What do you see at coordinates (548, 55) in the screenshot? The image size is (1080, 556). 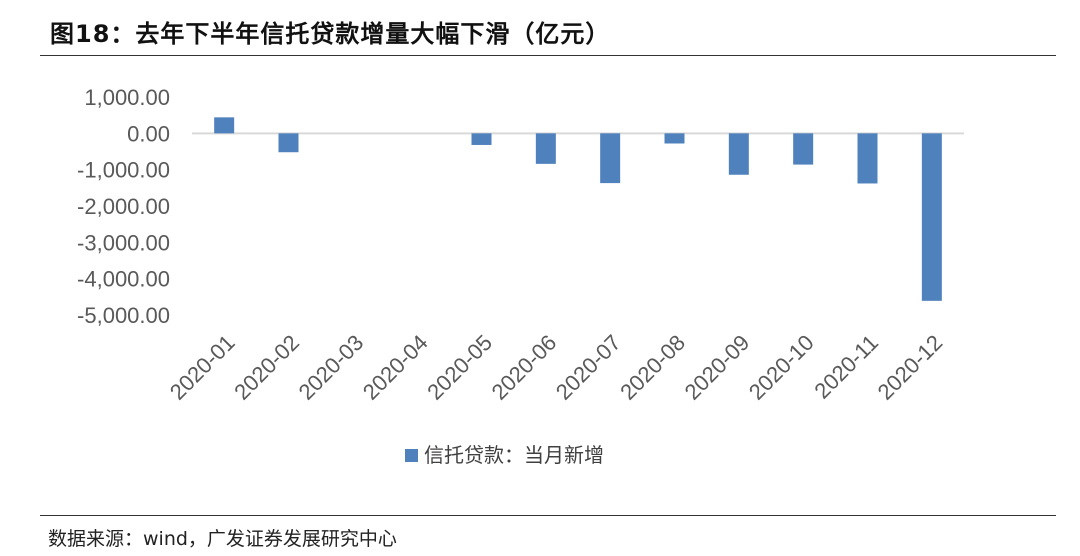 I see `title-rule` at bounding box center [548, 55].